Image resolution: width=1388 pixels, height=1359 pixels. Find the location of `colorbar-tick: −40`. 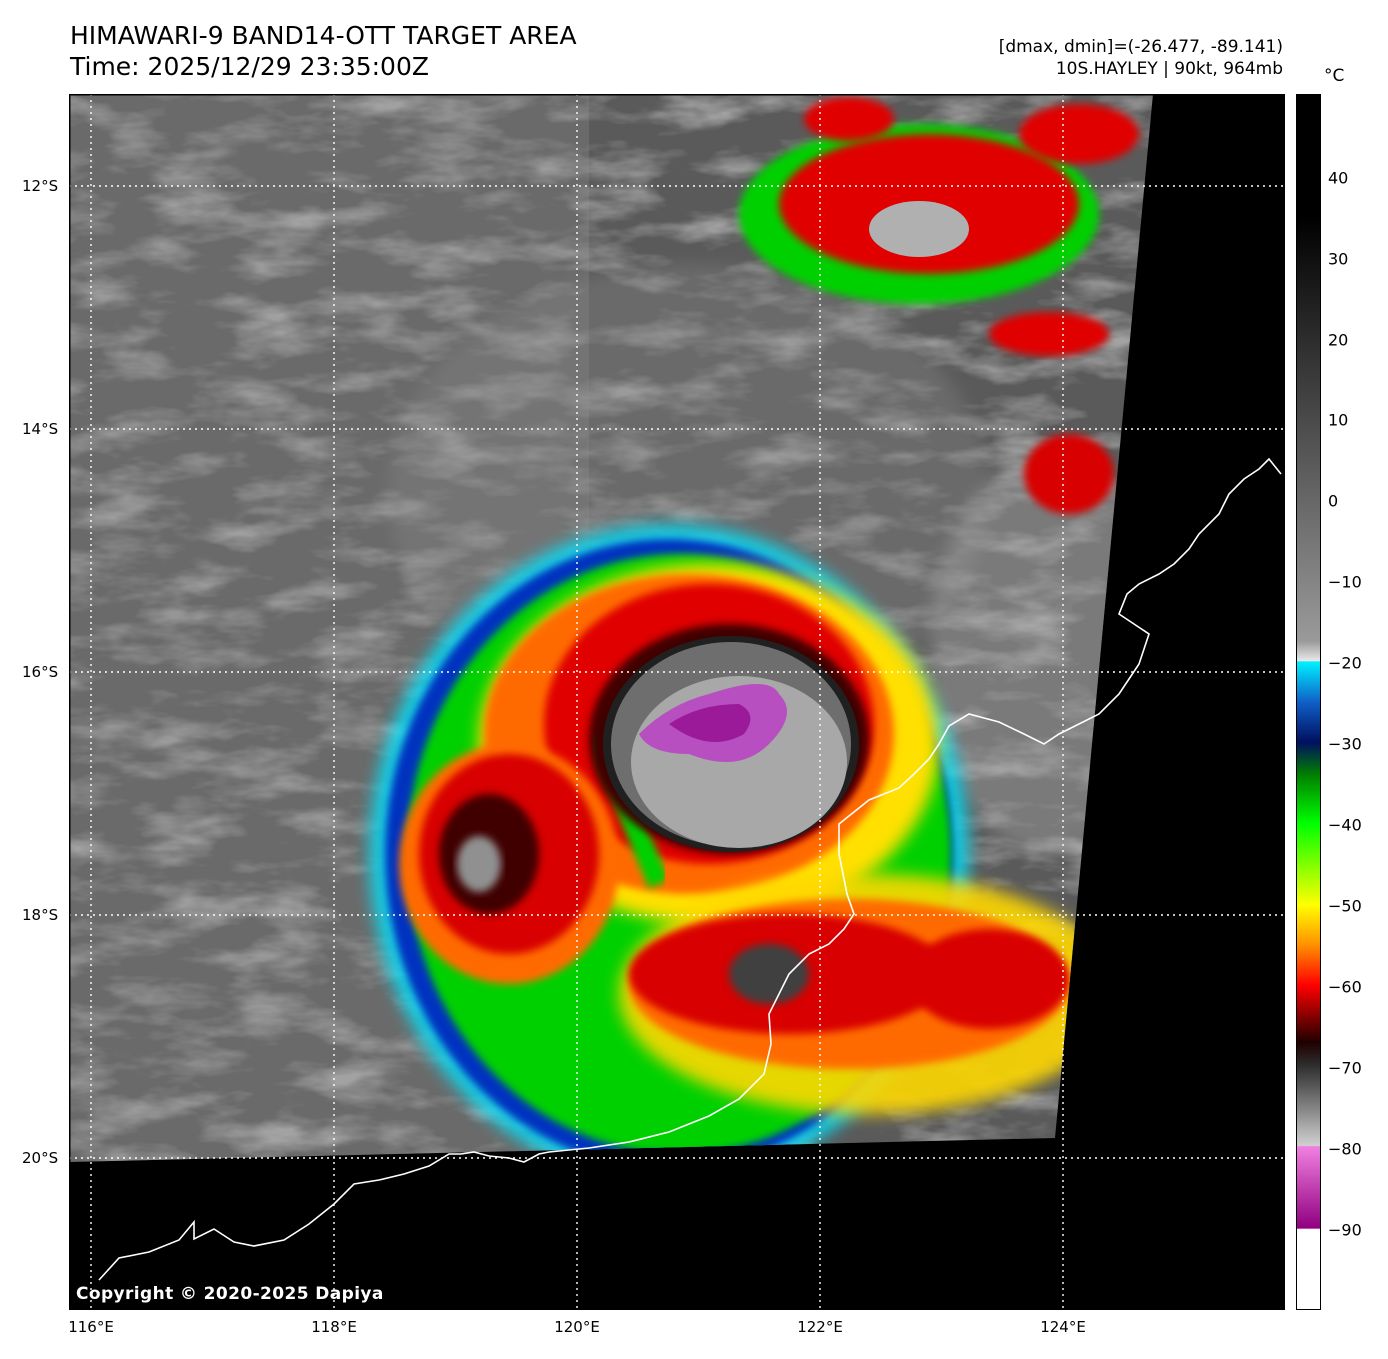

colorbar-tick: −40 is located at coordinates (1345, 825).